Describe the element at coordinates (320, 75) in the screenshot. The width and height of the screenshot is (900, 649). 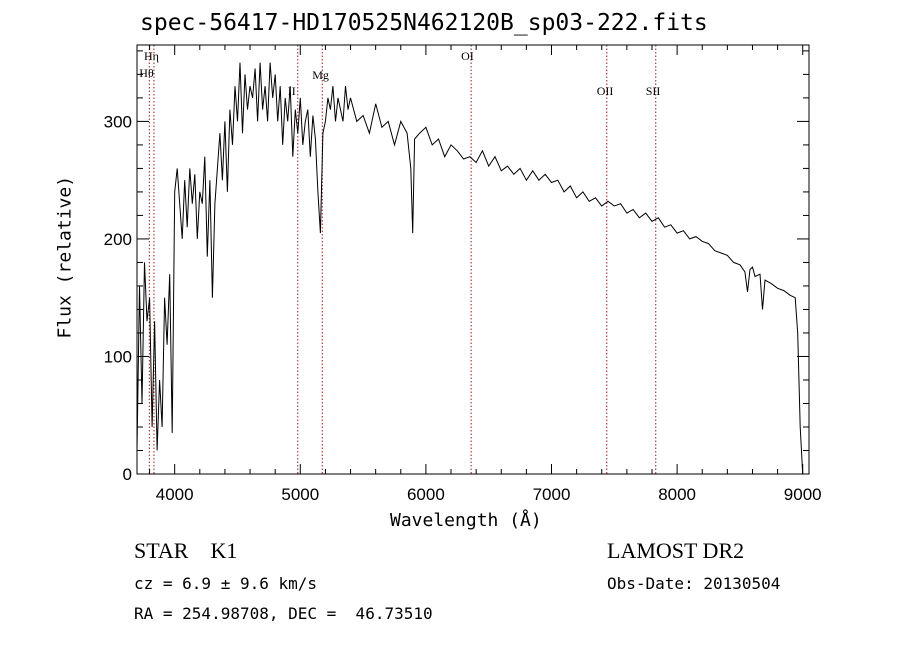
I see `marker-label: Mg` at that location.